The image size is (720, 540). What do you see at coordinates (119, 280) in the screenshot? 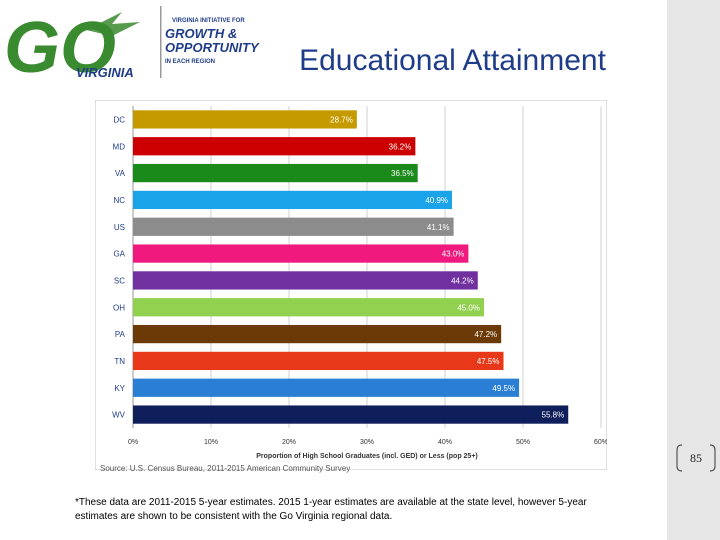
I see `category-label: SC` at bounding box center [119, 280].